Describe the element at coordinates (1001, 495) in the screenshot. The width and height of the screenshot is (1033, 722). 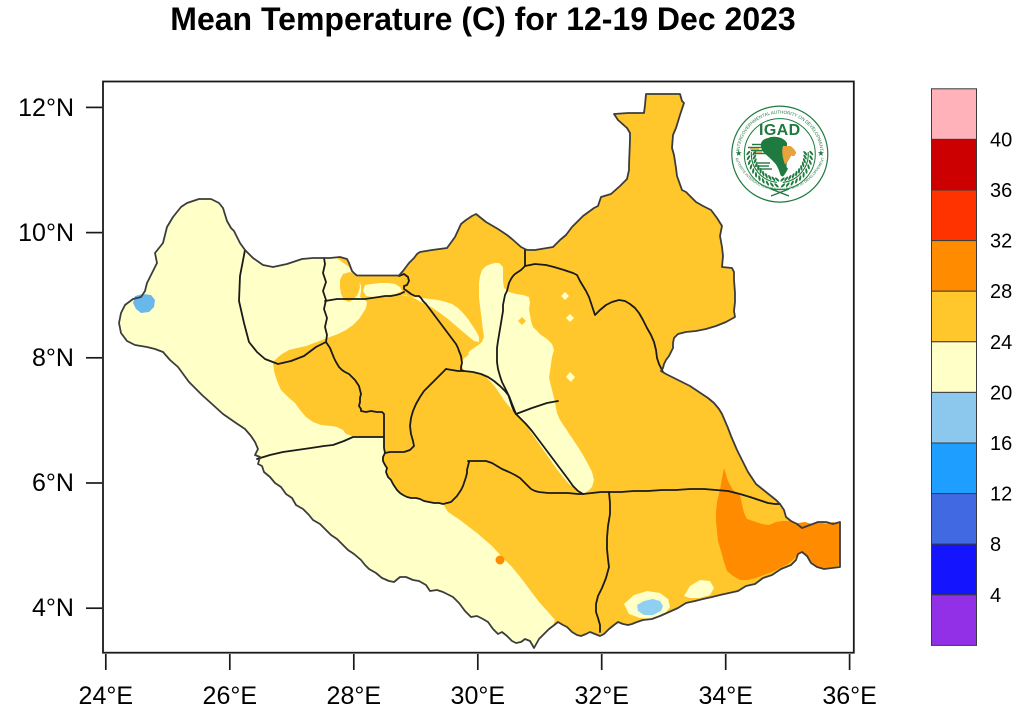
I see `svg-text: 12` at that location.